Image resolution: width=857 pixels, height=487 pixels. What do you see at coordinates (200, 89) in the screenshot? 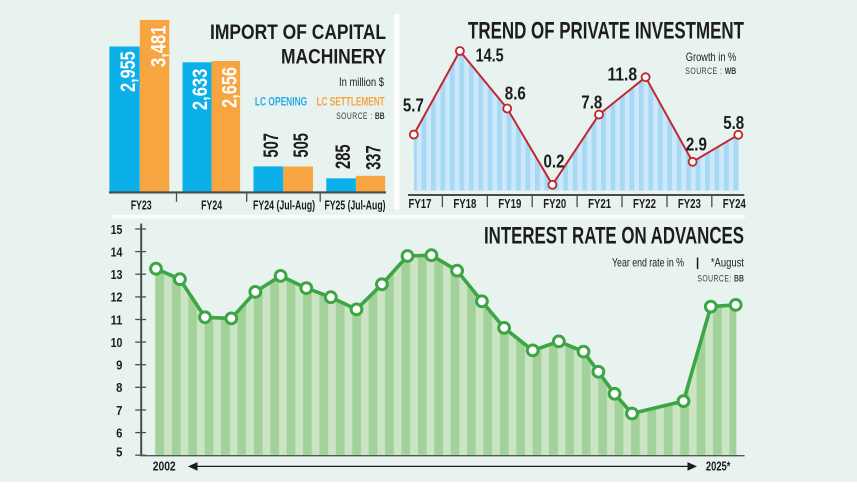
I see `svg-text: 2,633` at bounding box center [200, 89].